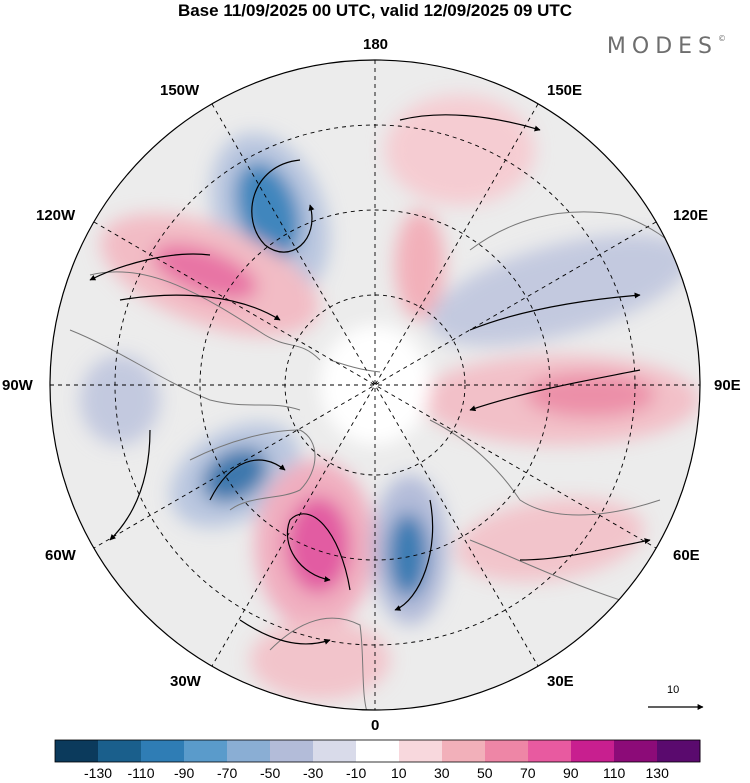  I want to click on colorbar-tick-label: -10, so click(356, 773).